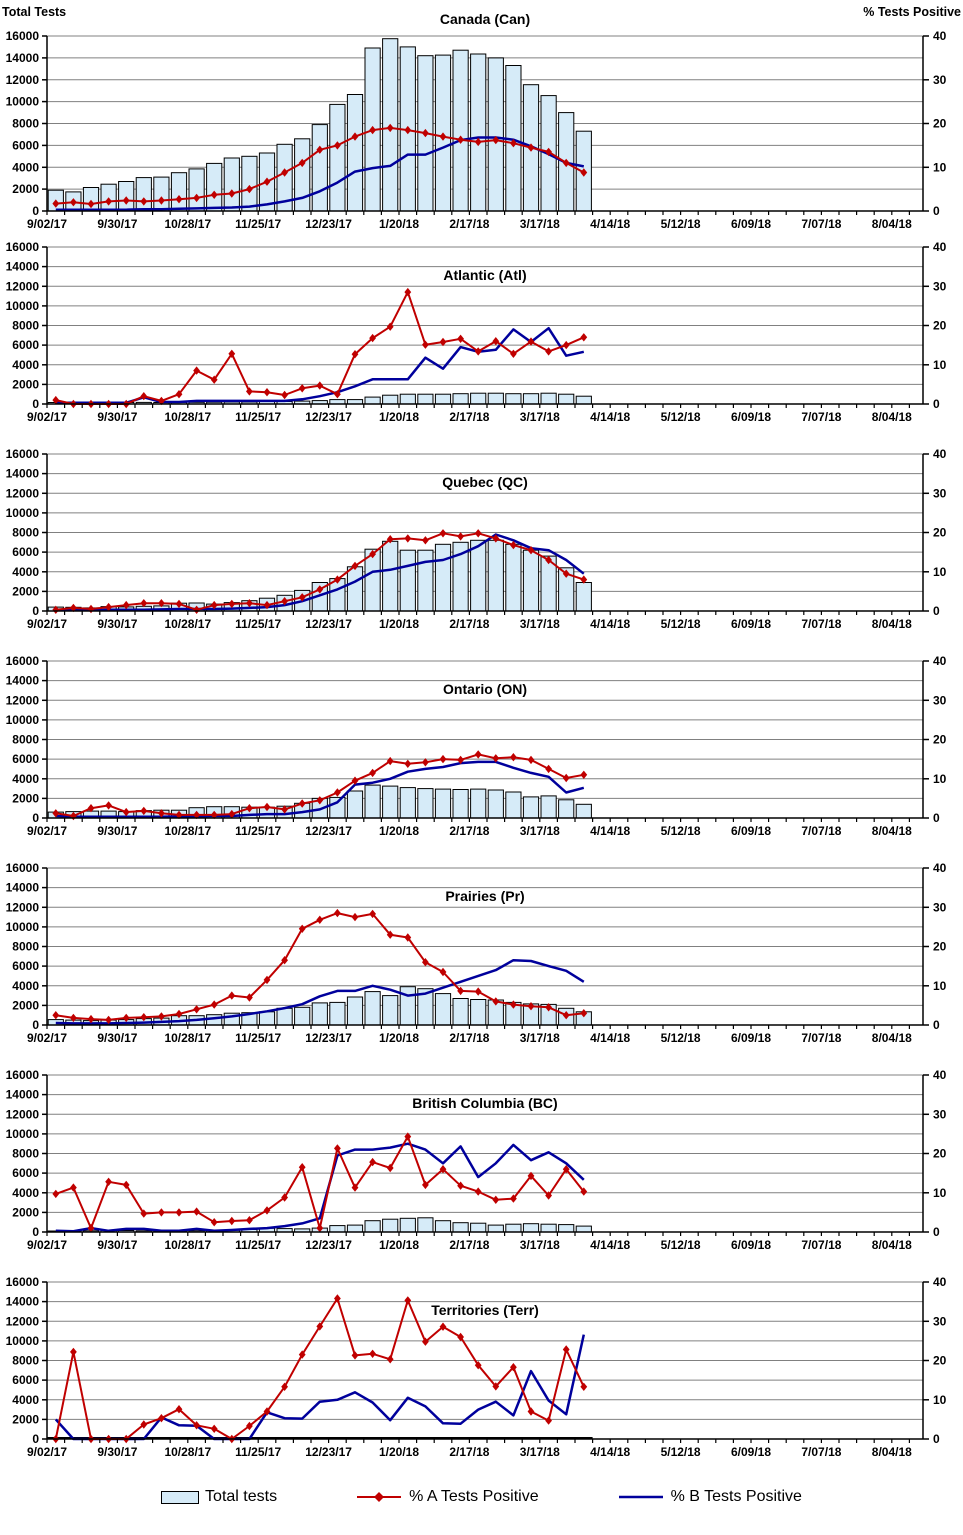 The image size is (963, 1535). What do you see at coordinates (940, 868) in the screenshot?
I see `right-tick-label: 40` at bounding box center [940, 868].